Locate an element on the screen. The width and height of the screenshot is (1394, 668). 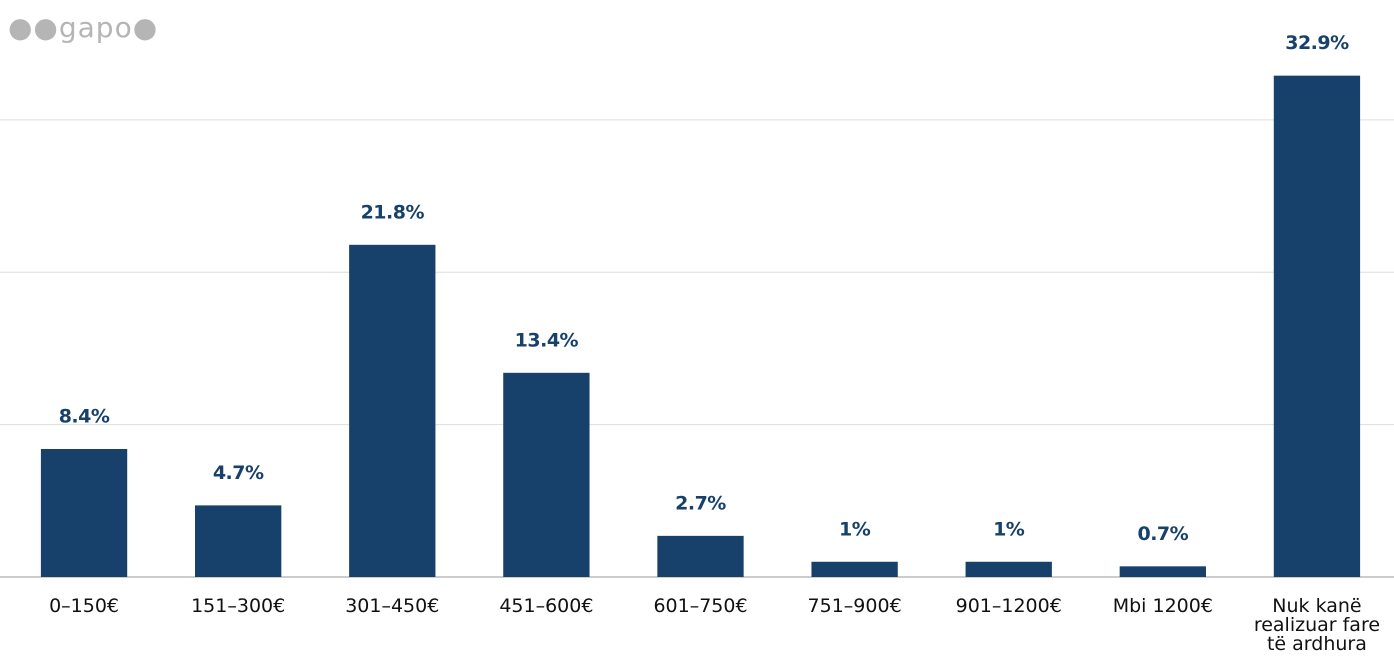
logo-dots: ● is located at coordinates (145, 27).